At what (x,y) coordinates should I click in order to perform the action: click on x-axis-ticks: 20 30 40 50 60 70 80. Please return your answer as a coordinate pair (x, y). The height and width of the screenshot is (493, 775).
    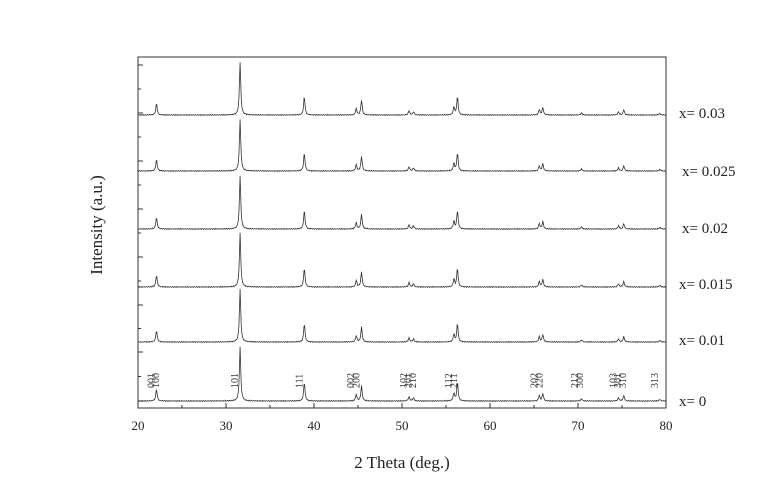
    Looking at the image, I should click on (402, 418).